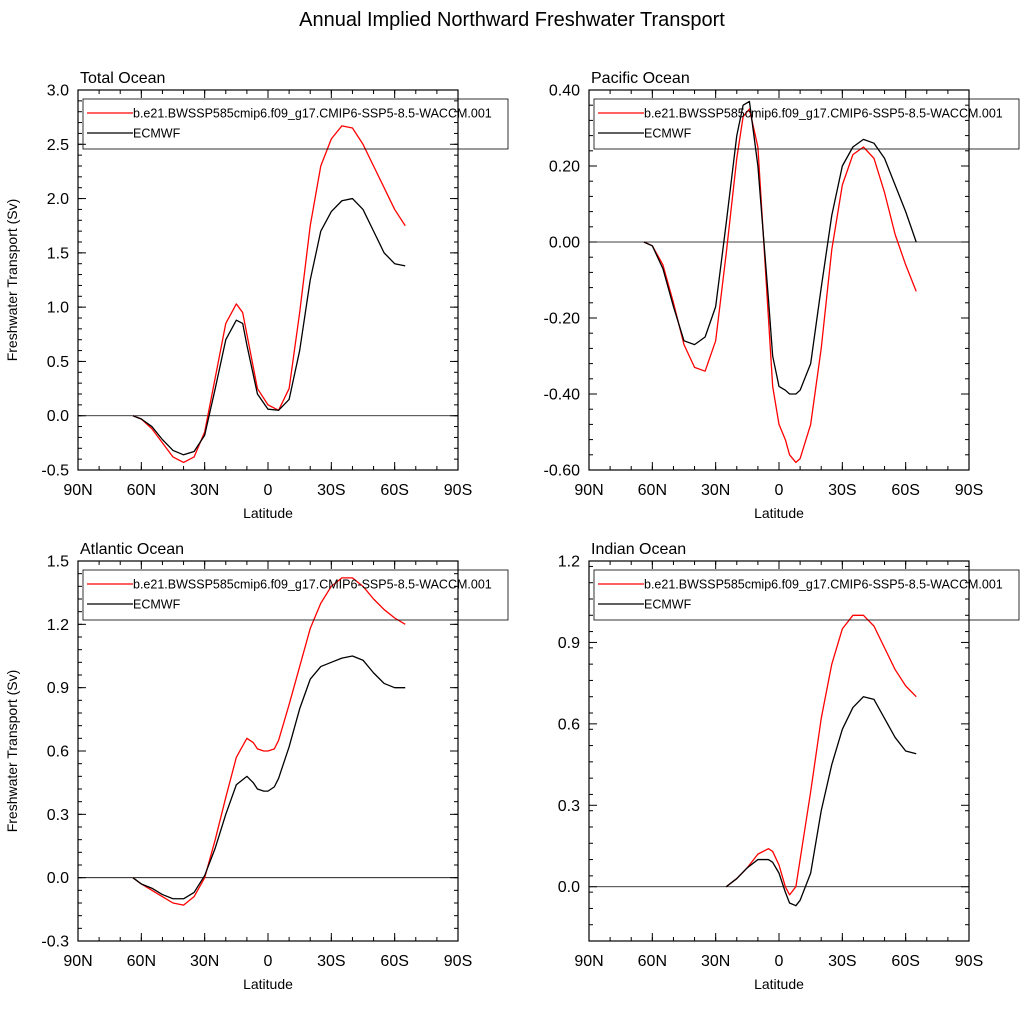 This screenshot has width=1024, height=1024. I want to click on y-tick-label: -0.3, so click(55, 942).